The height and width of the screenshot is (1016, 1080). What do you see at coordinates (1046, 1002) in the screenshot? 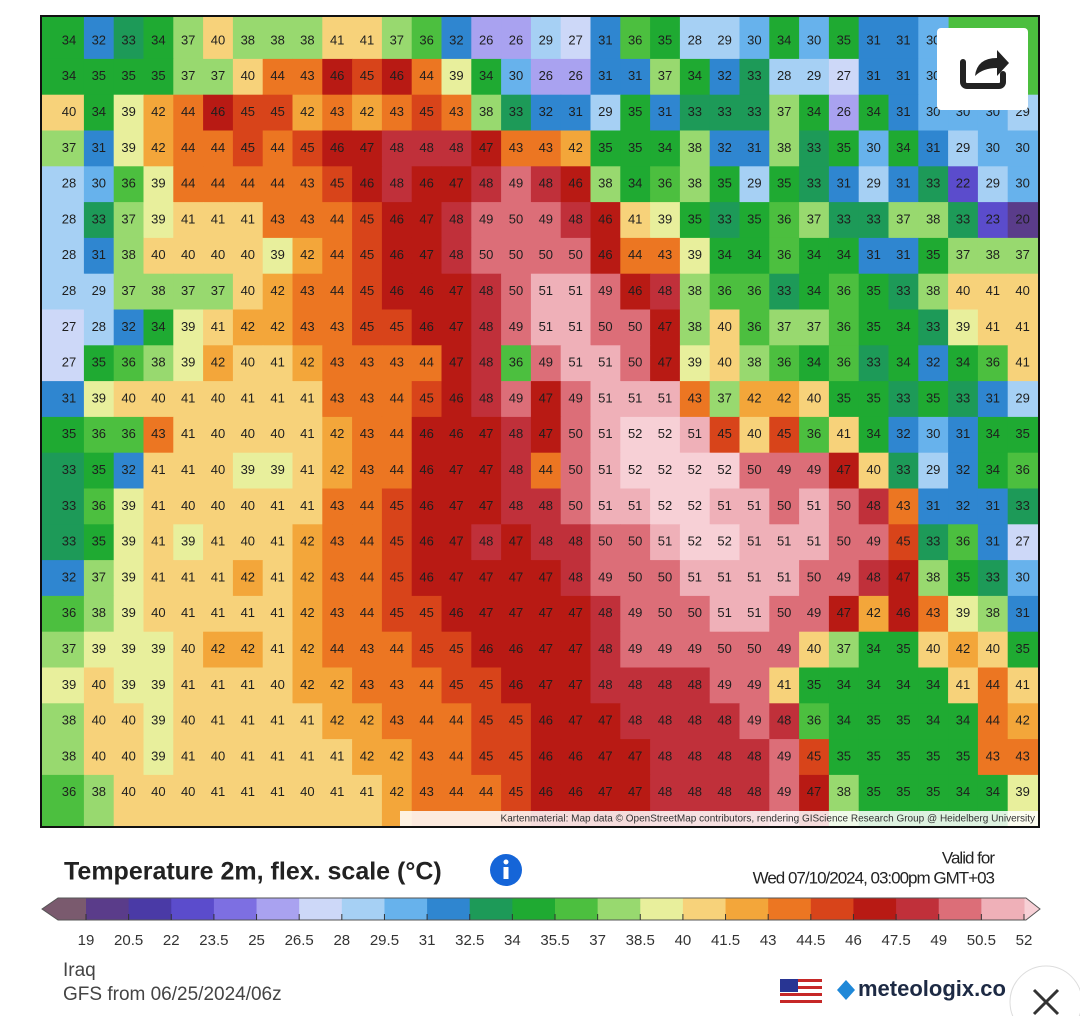
I see `close-button` at bounding box center [1046, 1002].